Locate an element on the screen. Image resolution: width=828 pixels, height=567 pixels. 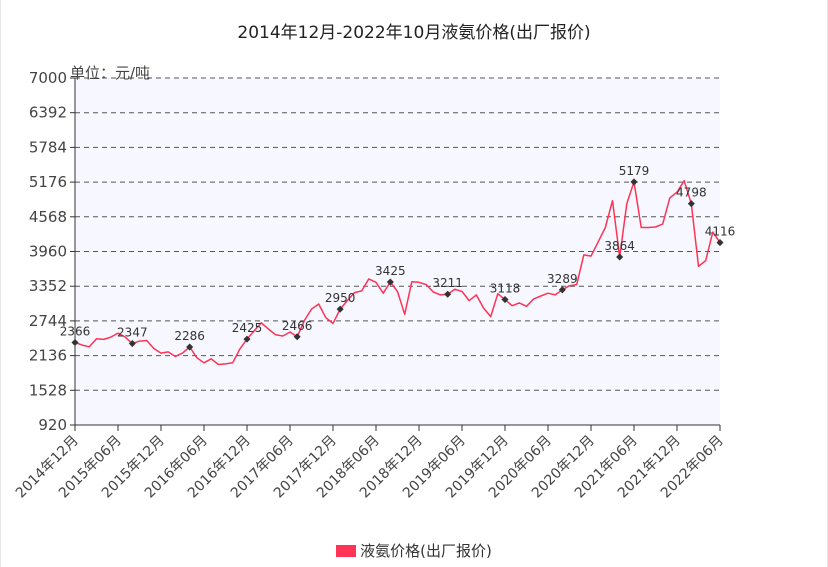
chart-title: 2014年12月-2022年10月液氨价格(出厂报价) is located at coordinates (414, 33).